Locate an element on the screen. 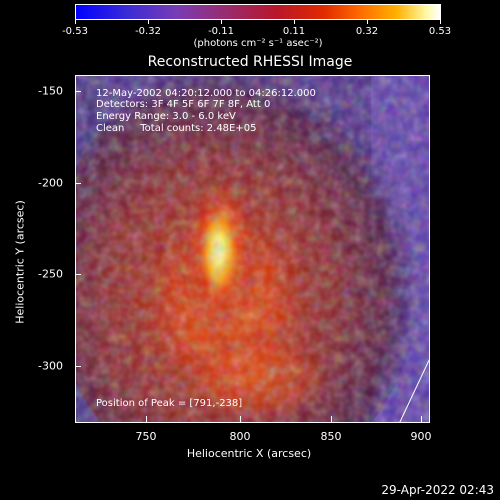 This screenshot has height=500, width=500. colorbar-tick-label: 0.11 is located at coordinates (294, 31).